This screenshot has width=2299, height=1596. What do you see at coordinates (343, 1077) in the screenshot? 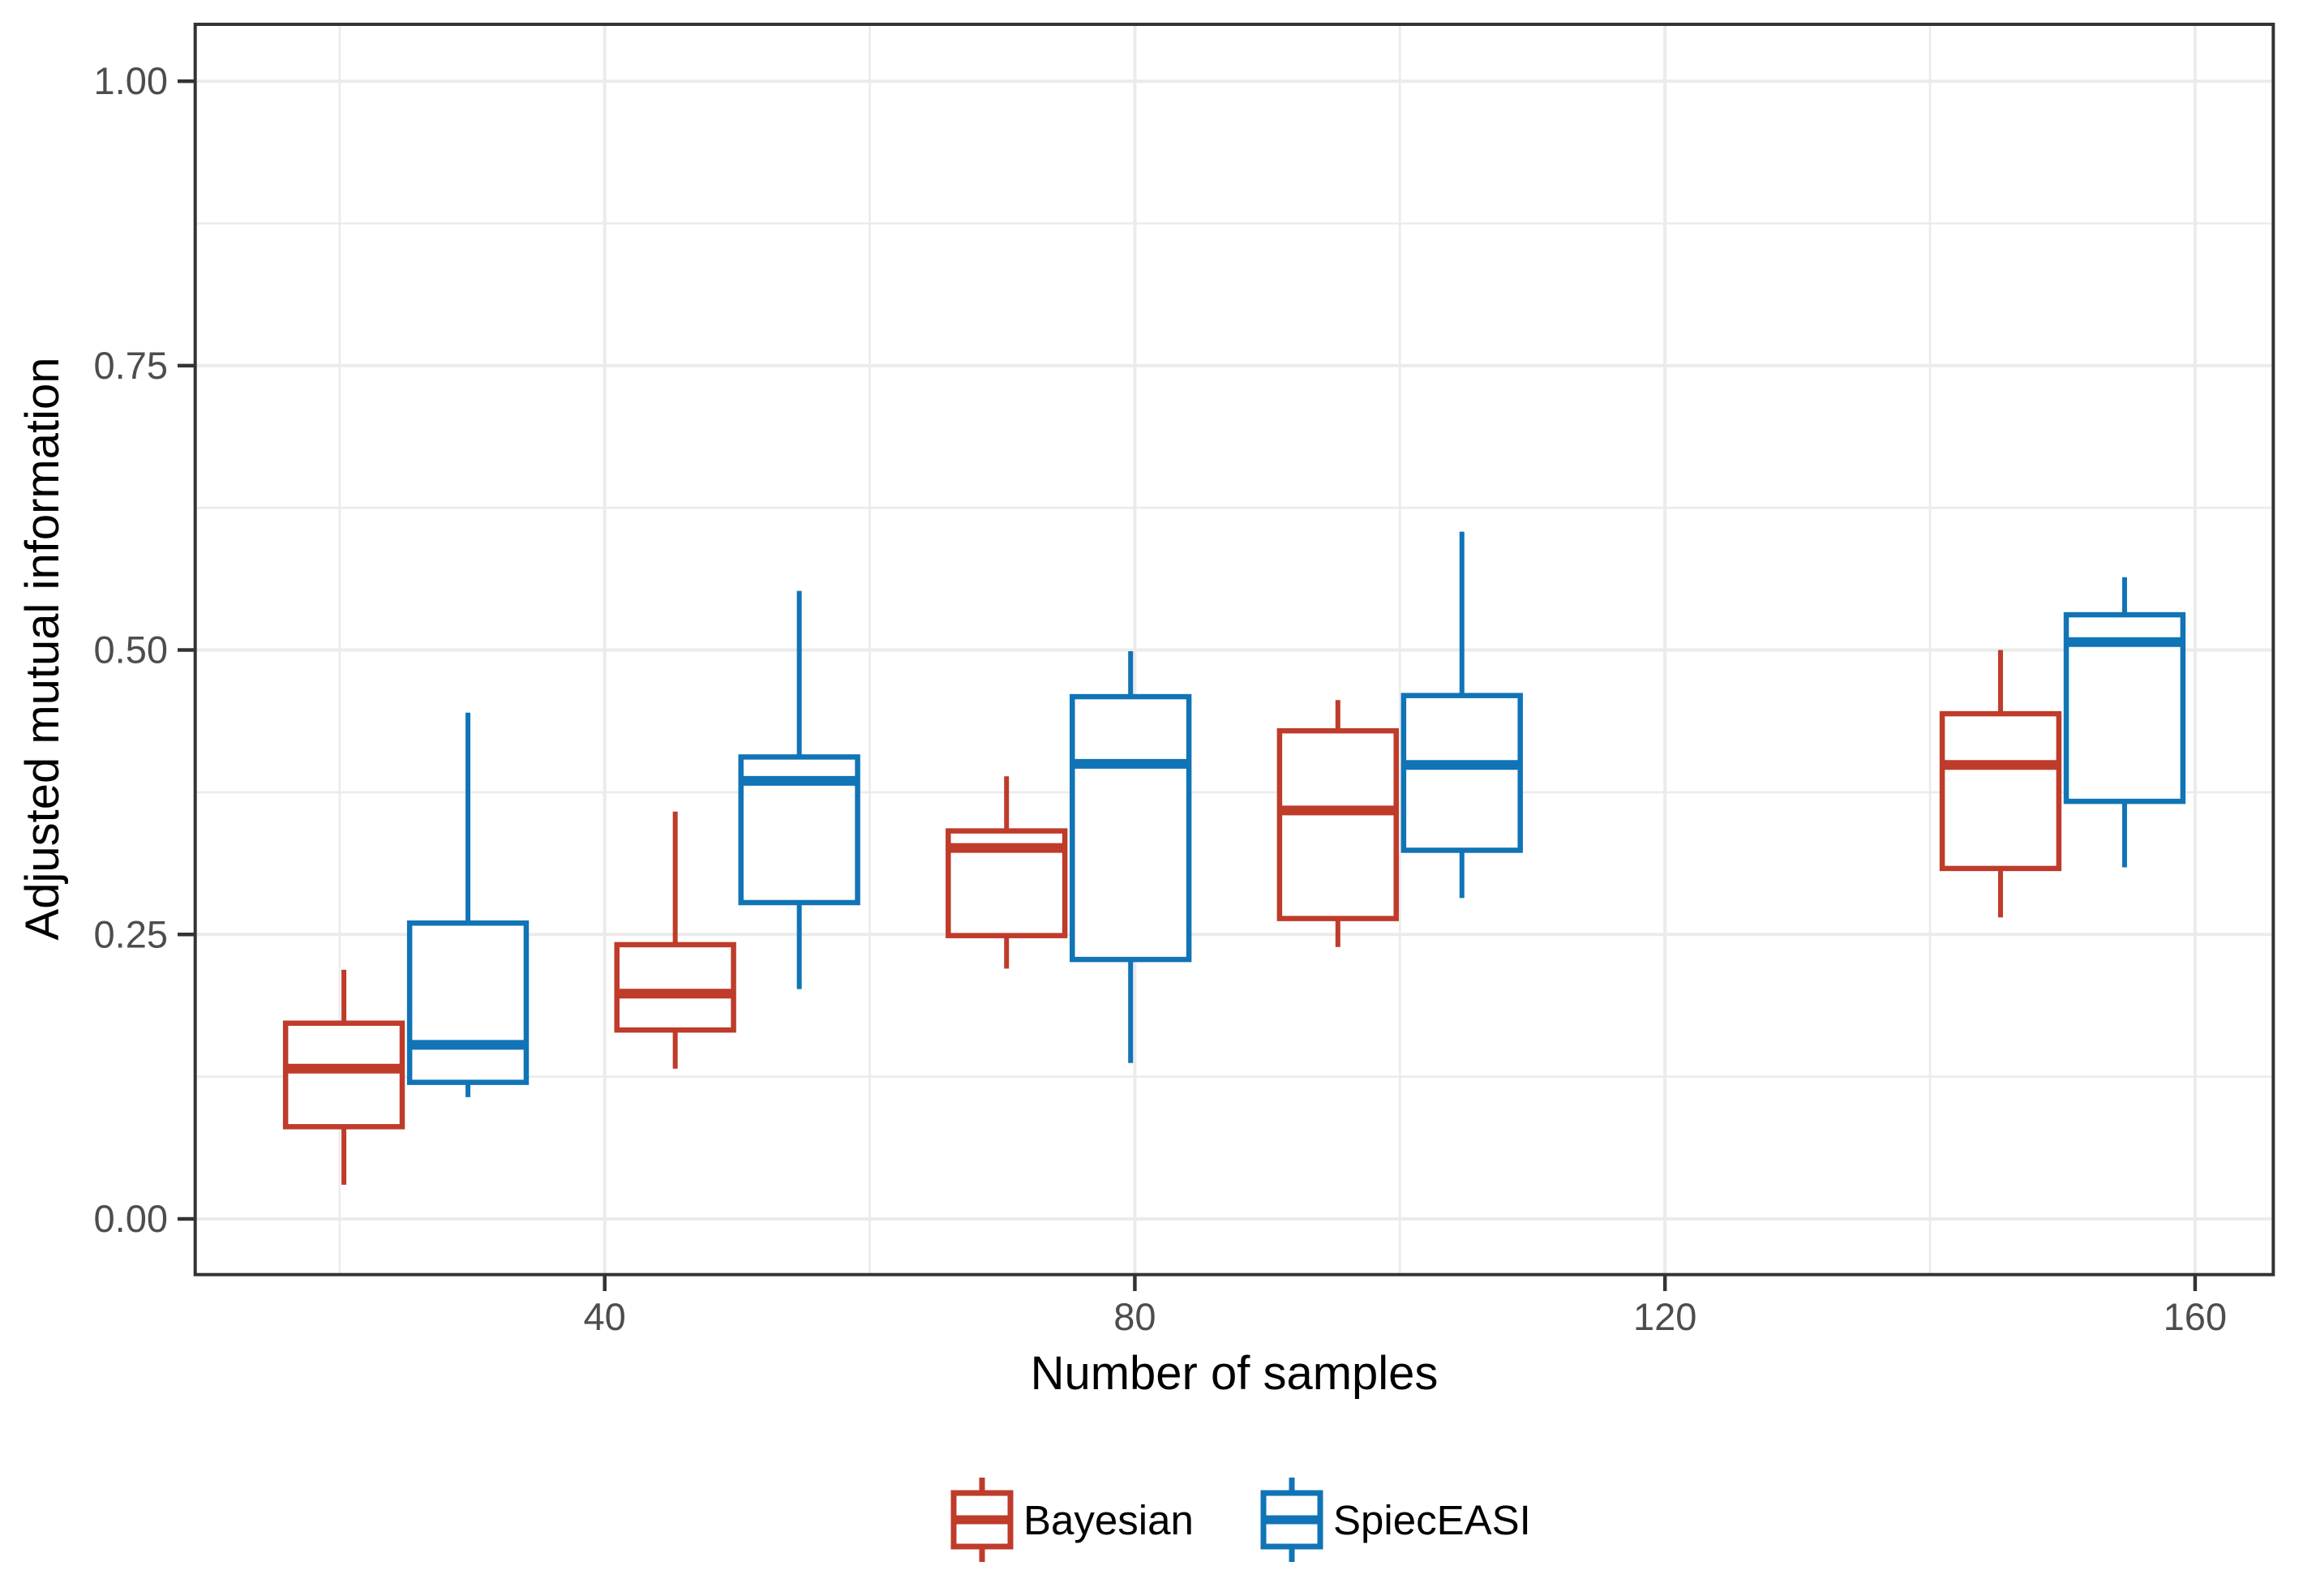
I see `boxplot-bayesian-n25` at bounding box center [343, 1077].